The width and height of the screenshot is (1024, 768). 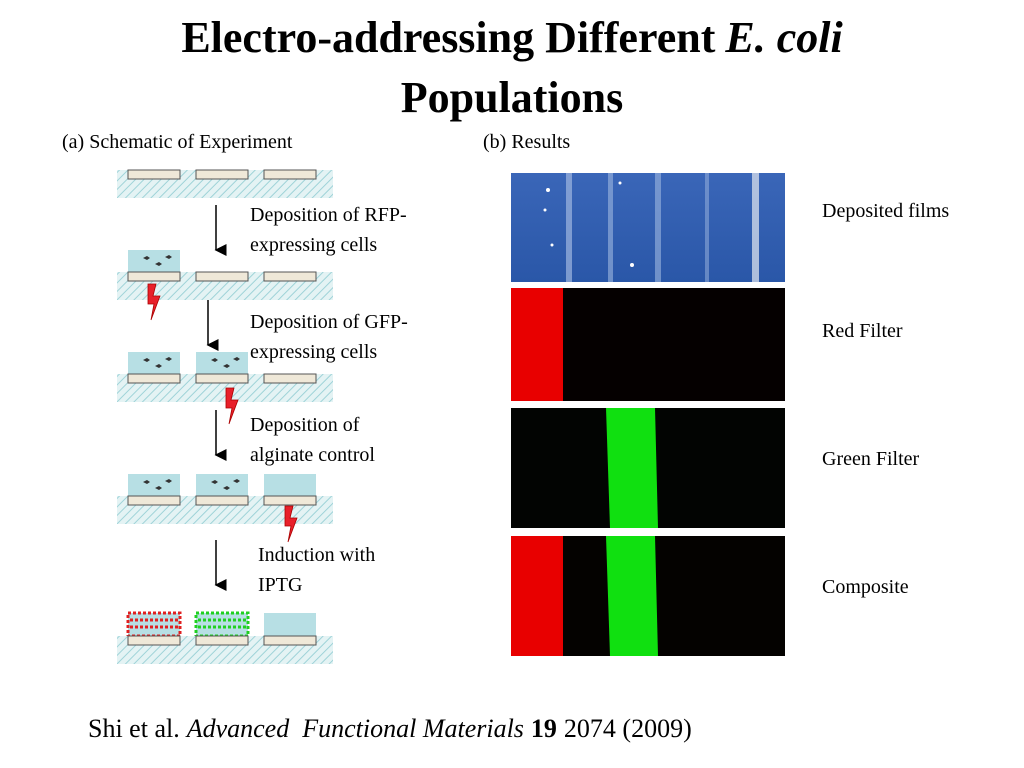 What do you see at coordinates (354, 728) in the screenshot?
I see `citation-journal: Advanced Functional Materials` at bounding box center [354, 728].